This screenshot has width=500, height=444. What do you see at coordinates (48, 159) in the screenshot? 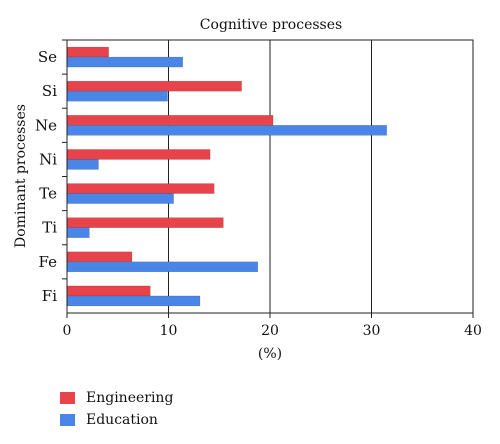
I see `category-label: Ni` at bounding box center [48, 159].